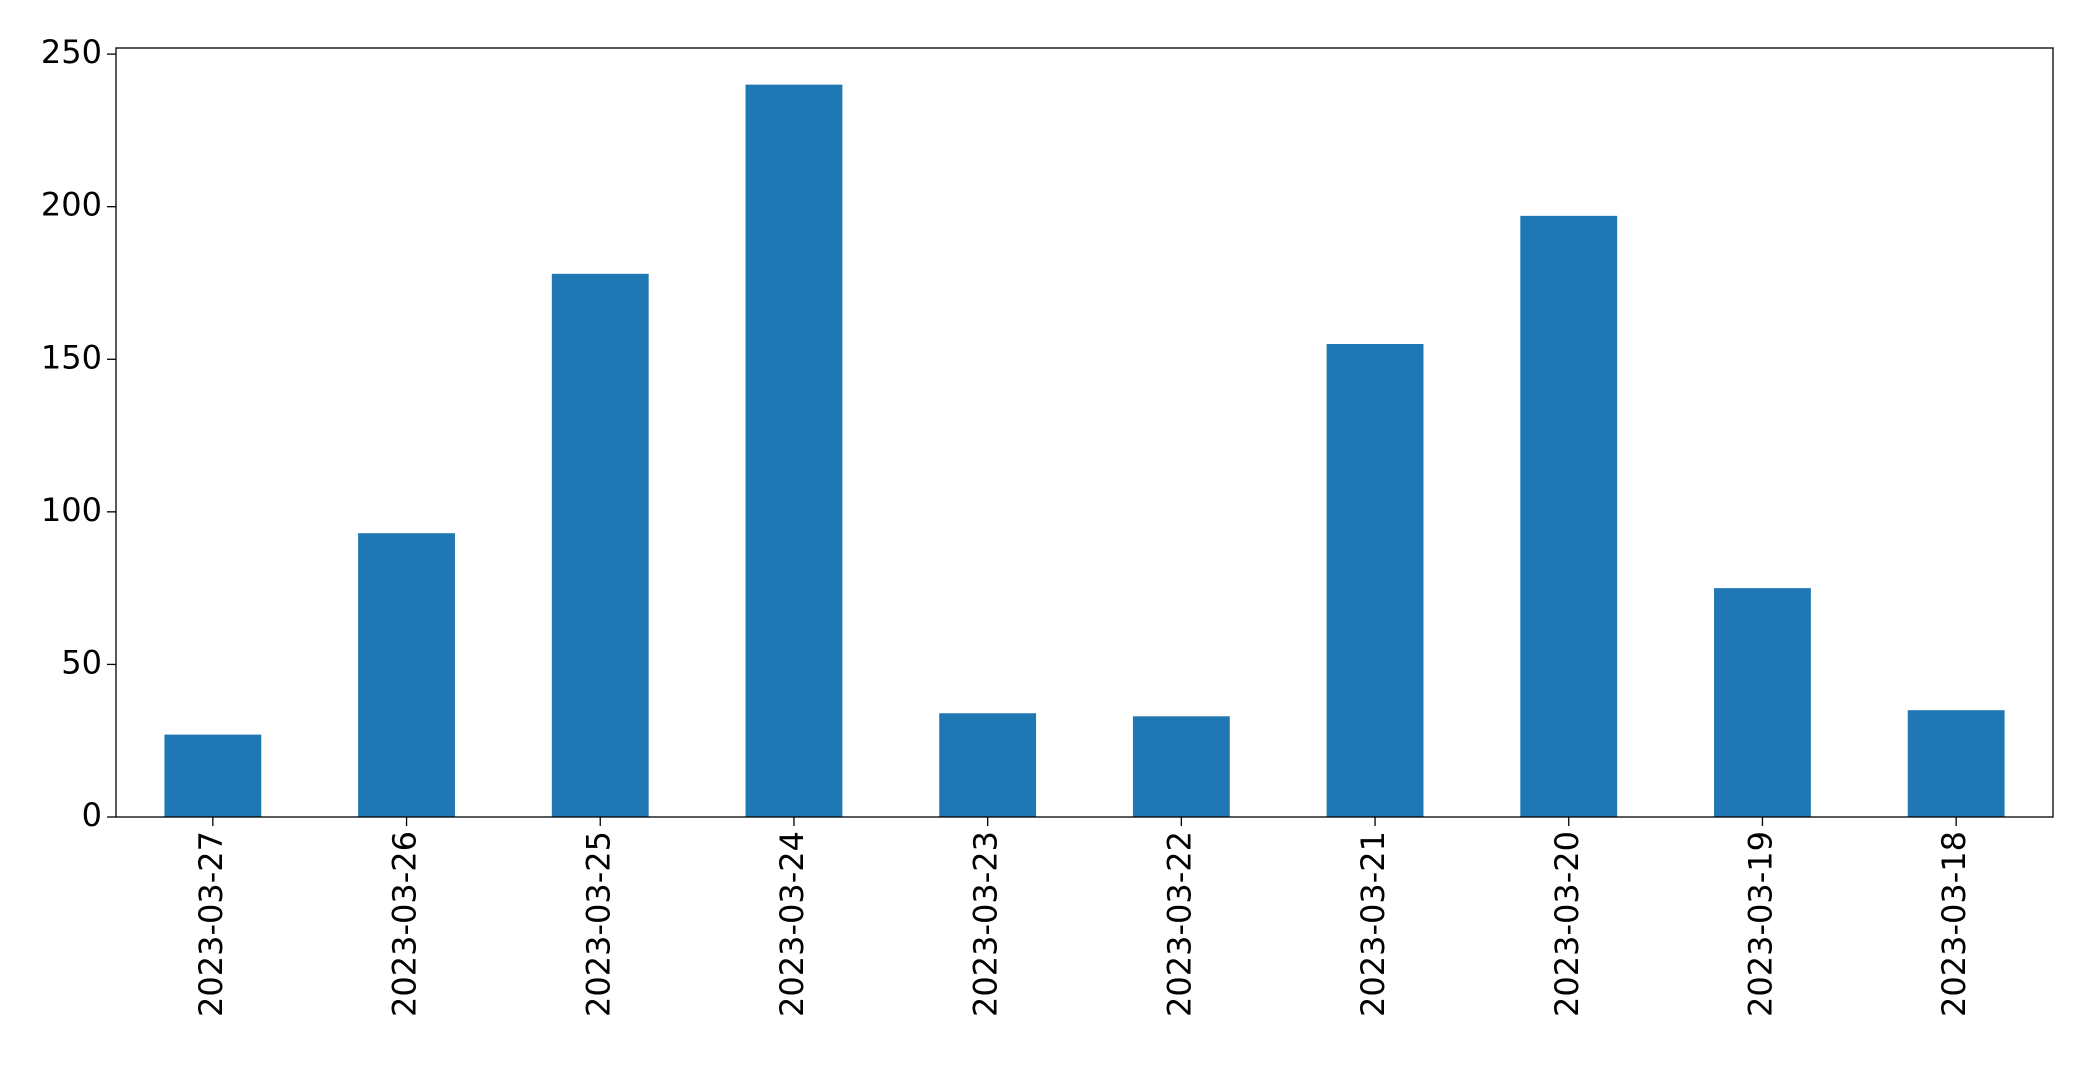 This screenshot has width=2093, height=1069. I want to click on x-tick-label: 2023-03-27, so click(211, 924).